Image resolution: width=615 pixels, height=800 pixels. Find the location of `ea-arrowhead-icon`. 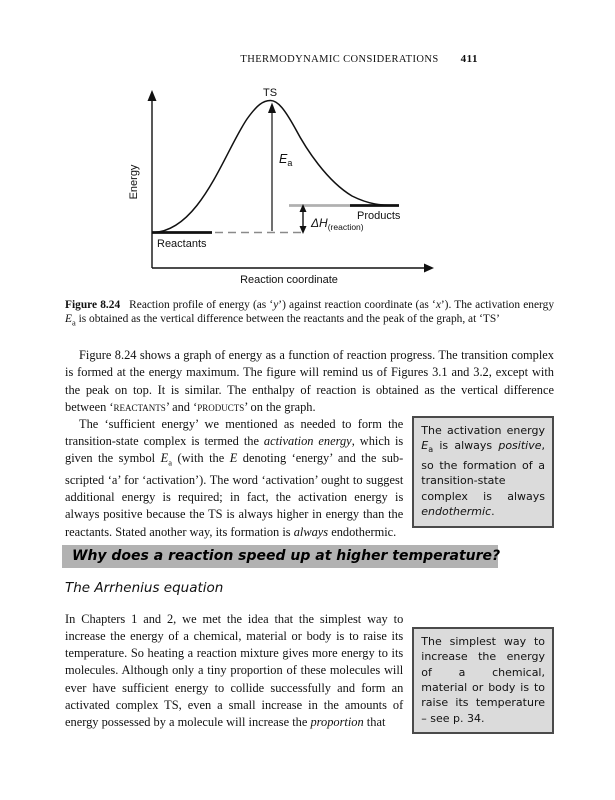

ea-arrowhead-icon is located at coordinates (272, 107).